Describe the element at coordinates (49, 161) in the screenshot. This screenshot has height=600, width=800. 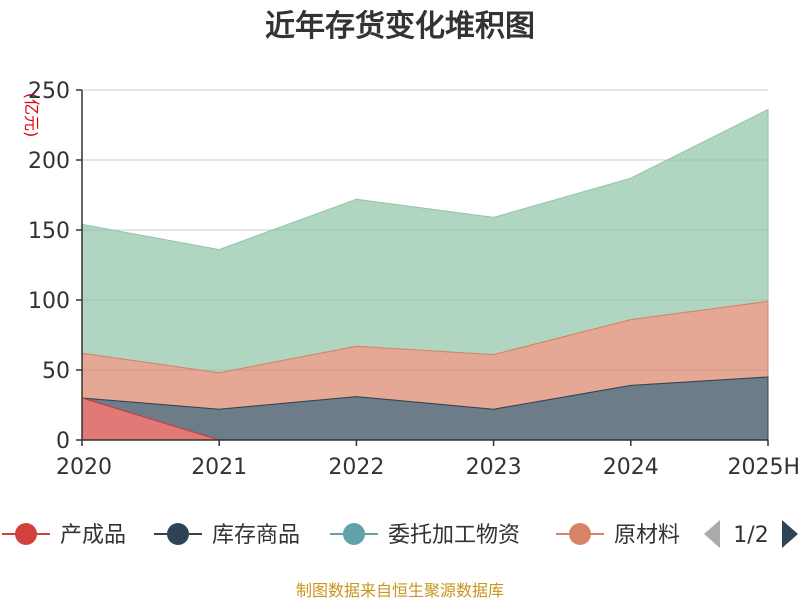
I see `y-tick-label: 200` at that location.